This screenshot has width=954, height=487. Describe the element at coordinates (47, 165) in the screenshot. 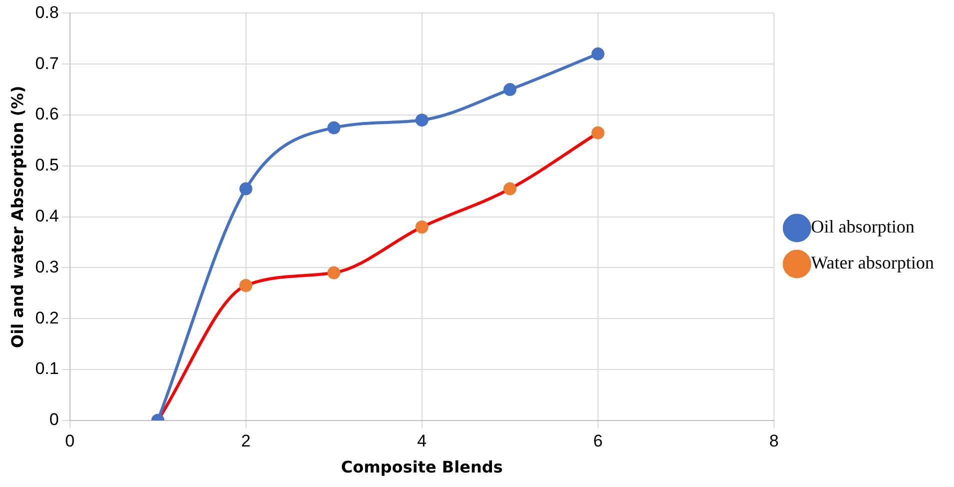

I see `y-tick-label: 0.5` at that location.